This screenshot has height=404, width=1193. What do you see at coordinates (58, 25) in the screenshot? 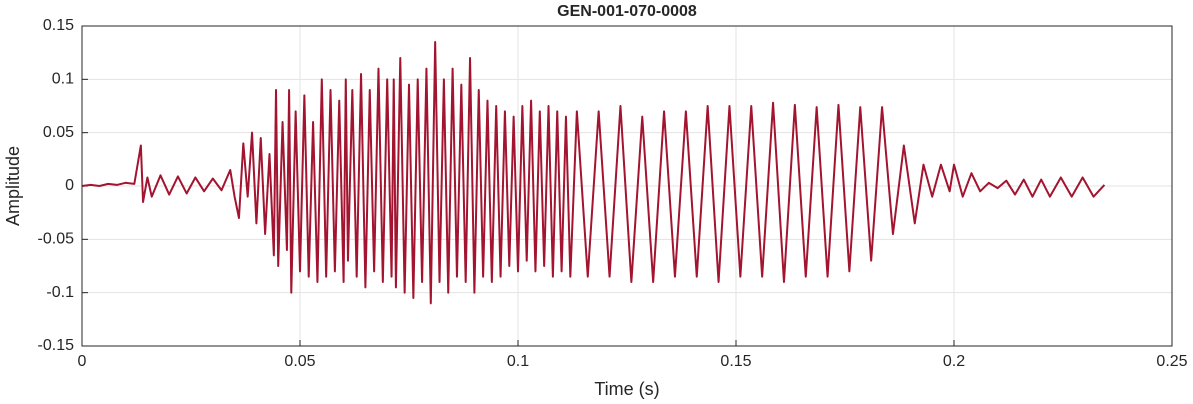
I see `y-tick-label: 0.15` at bounding box center [58, 25].